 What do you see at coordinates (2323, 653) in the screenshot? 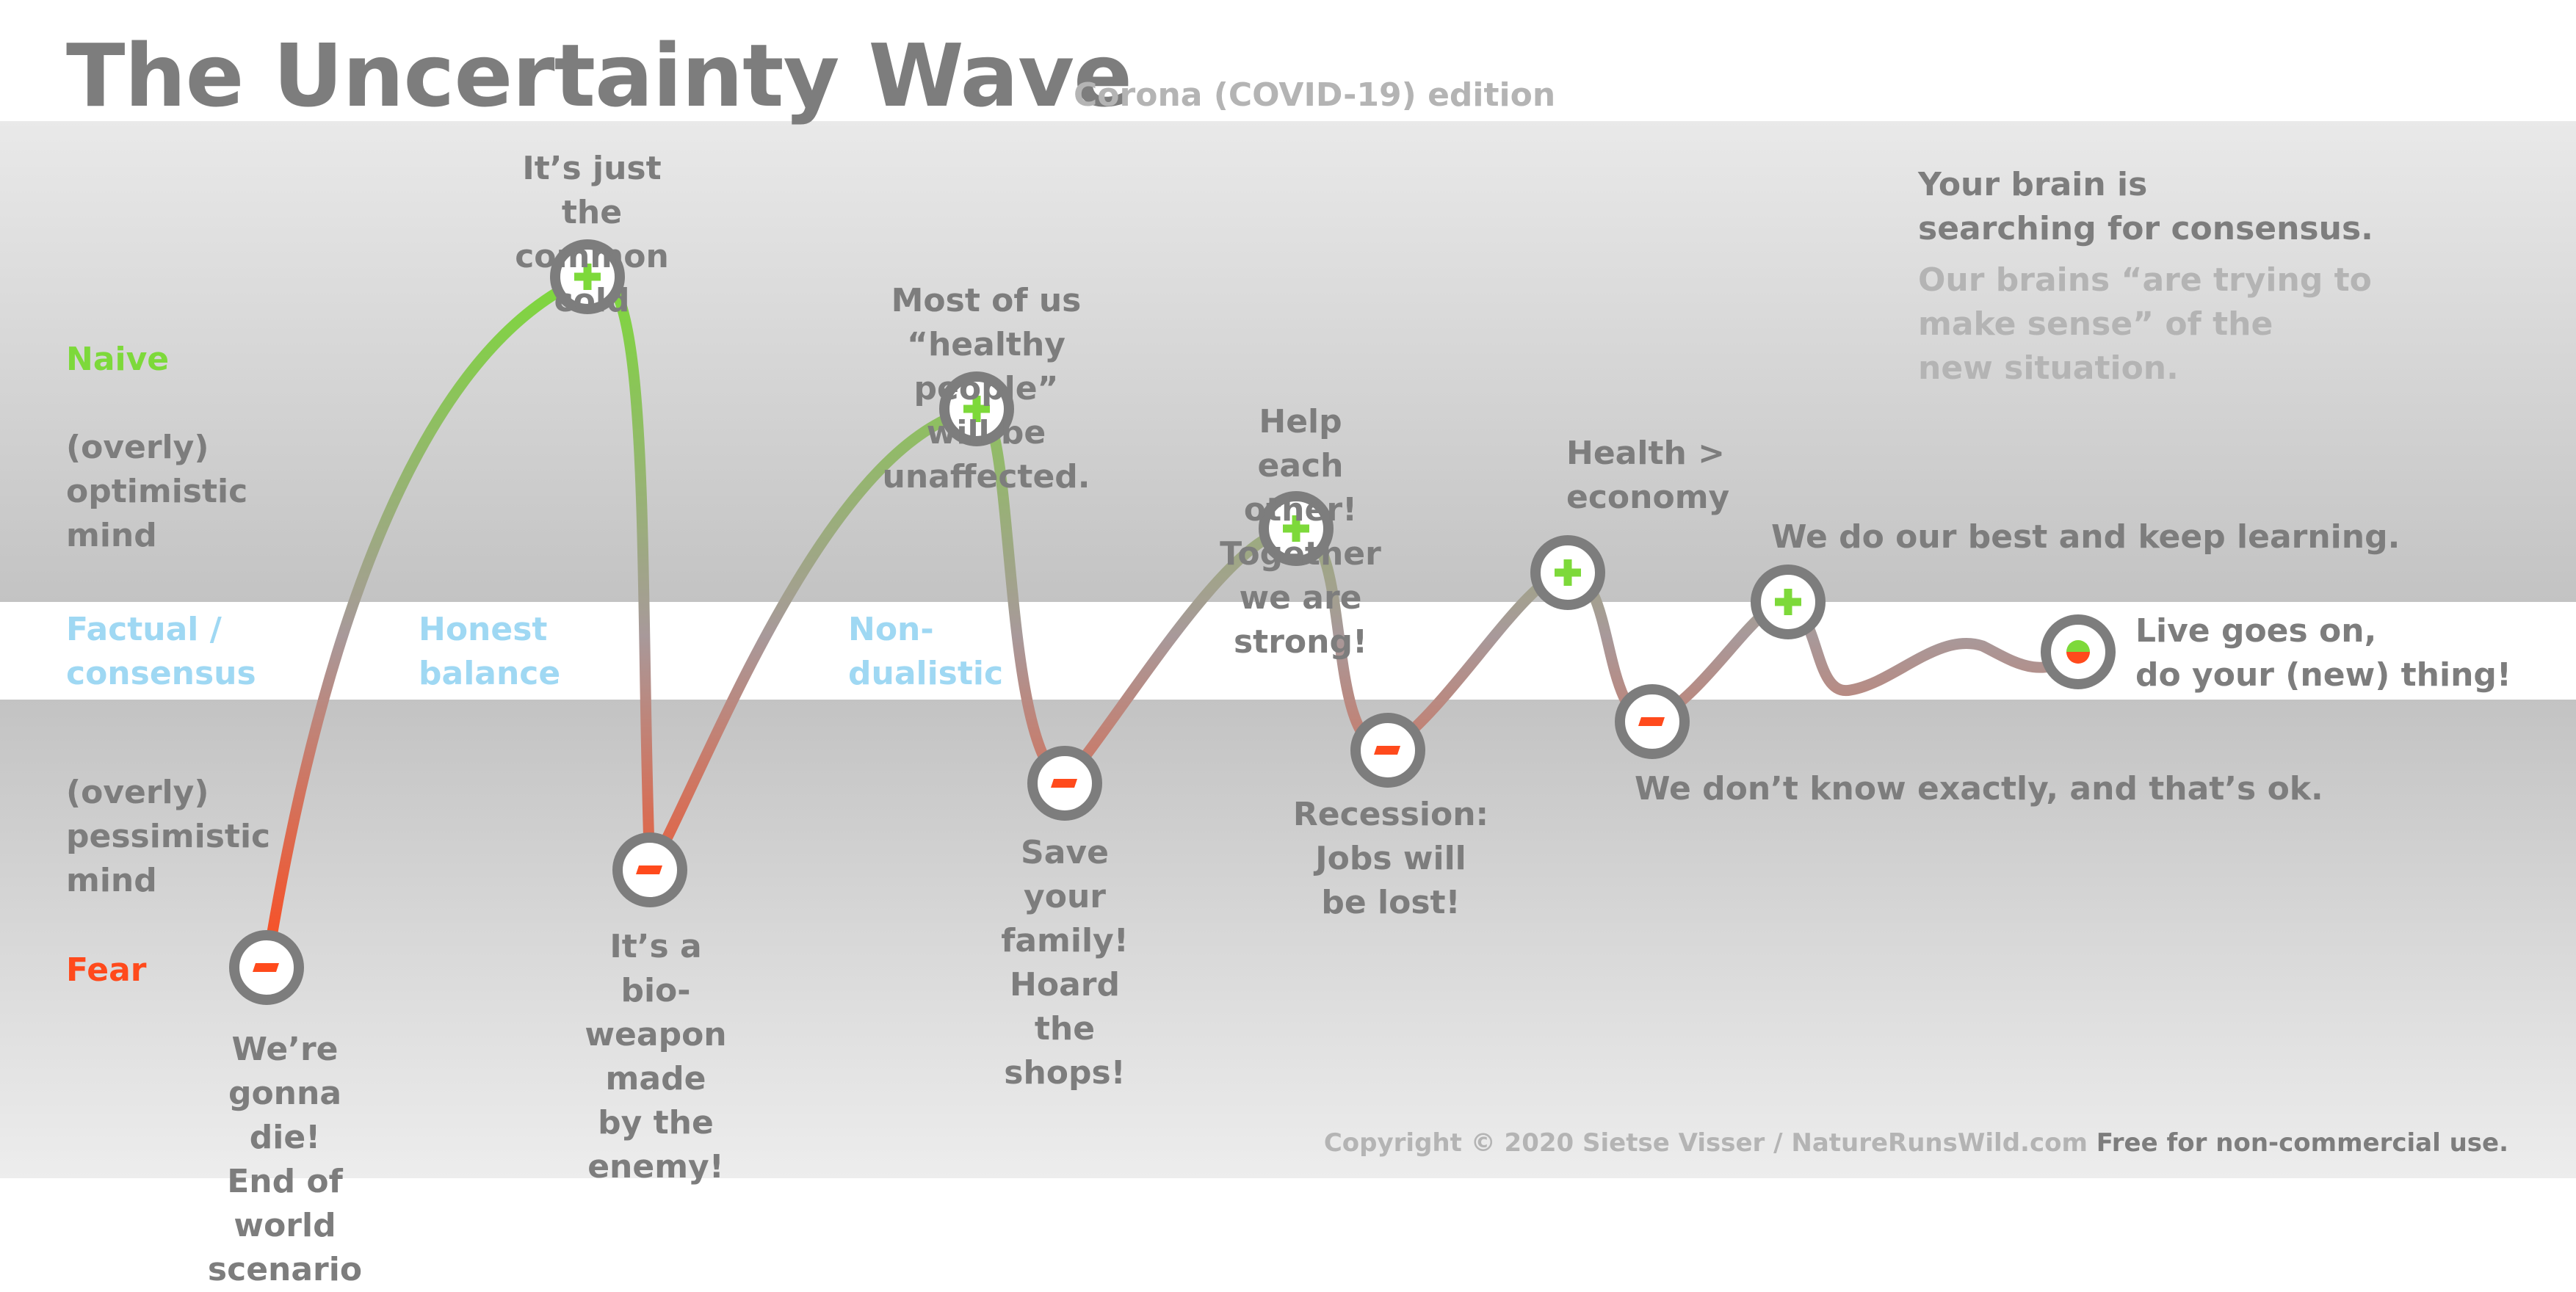
I see `stage-label-11: Live goes on, do your (new) thing!` at bounding box center [2323, 653].